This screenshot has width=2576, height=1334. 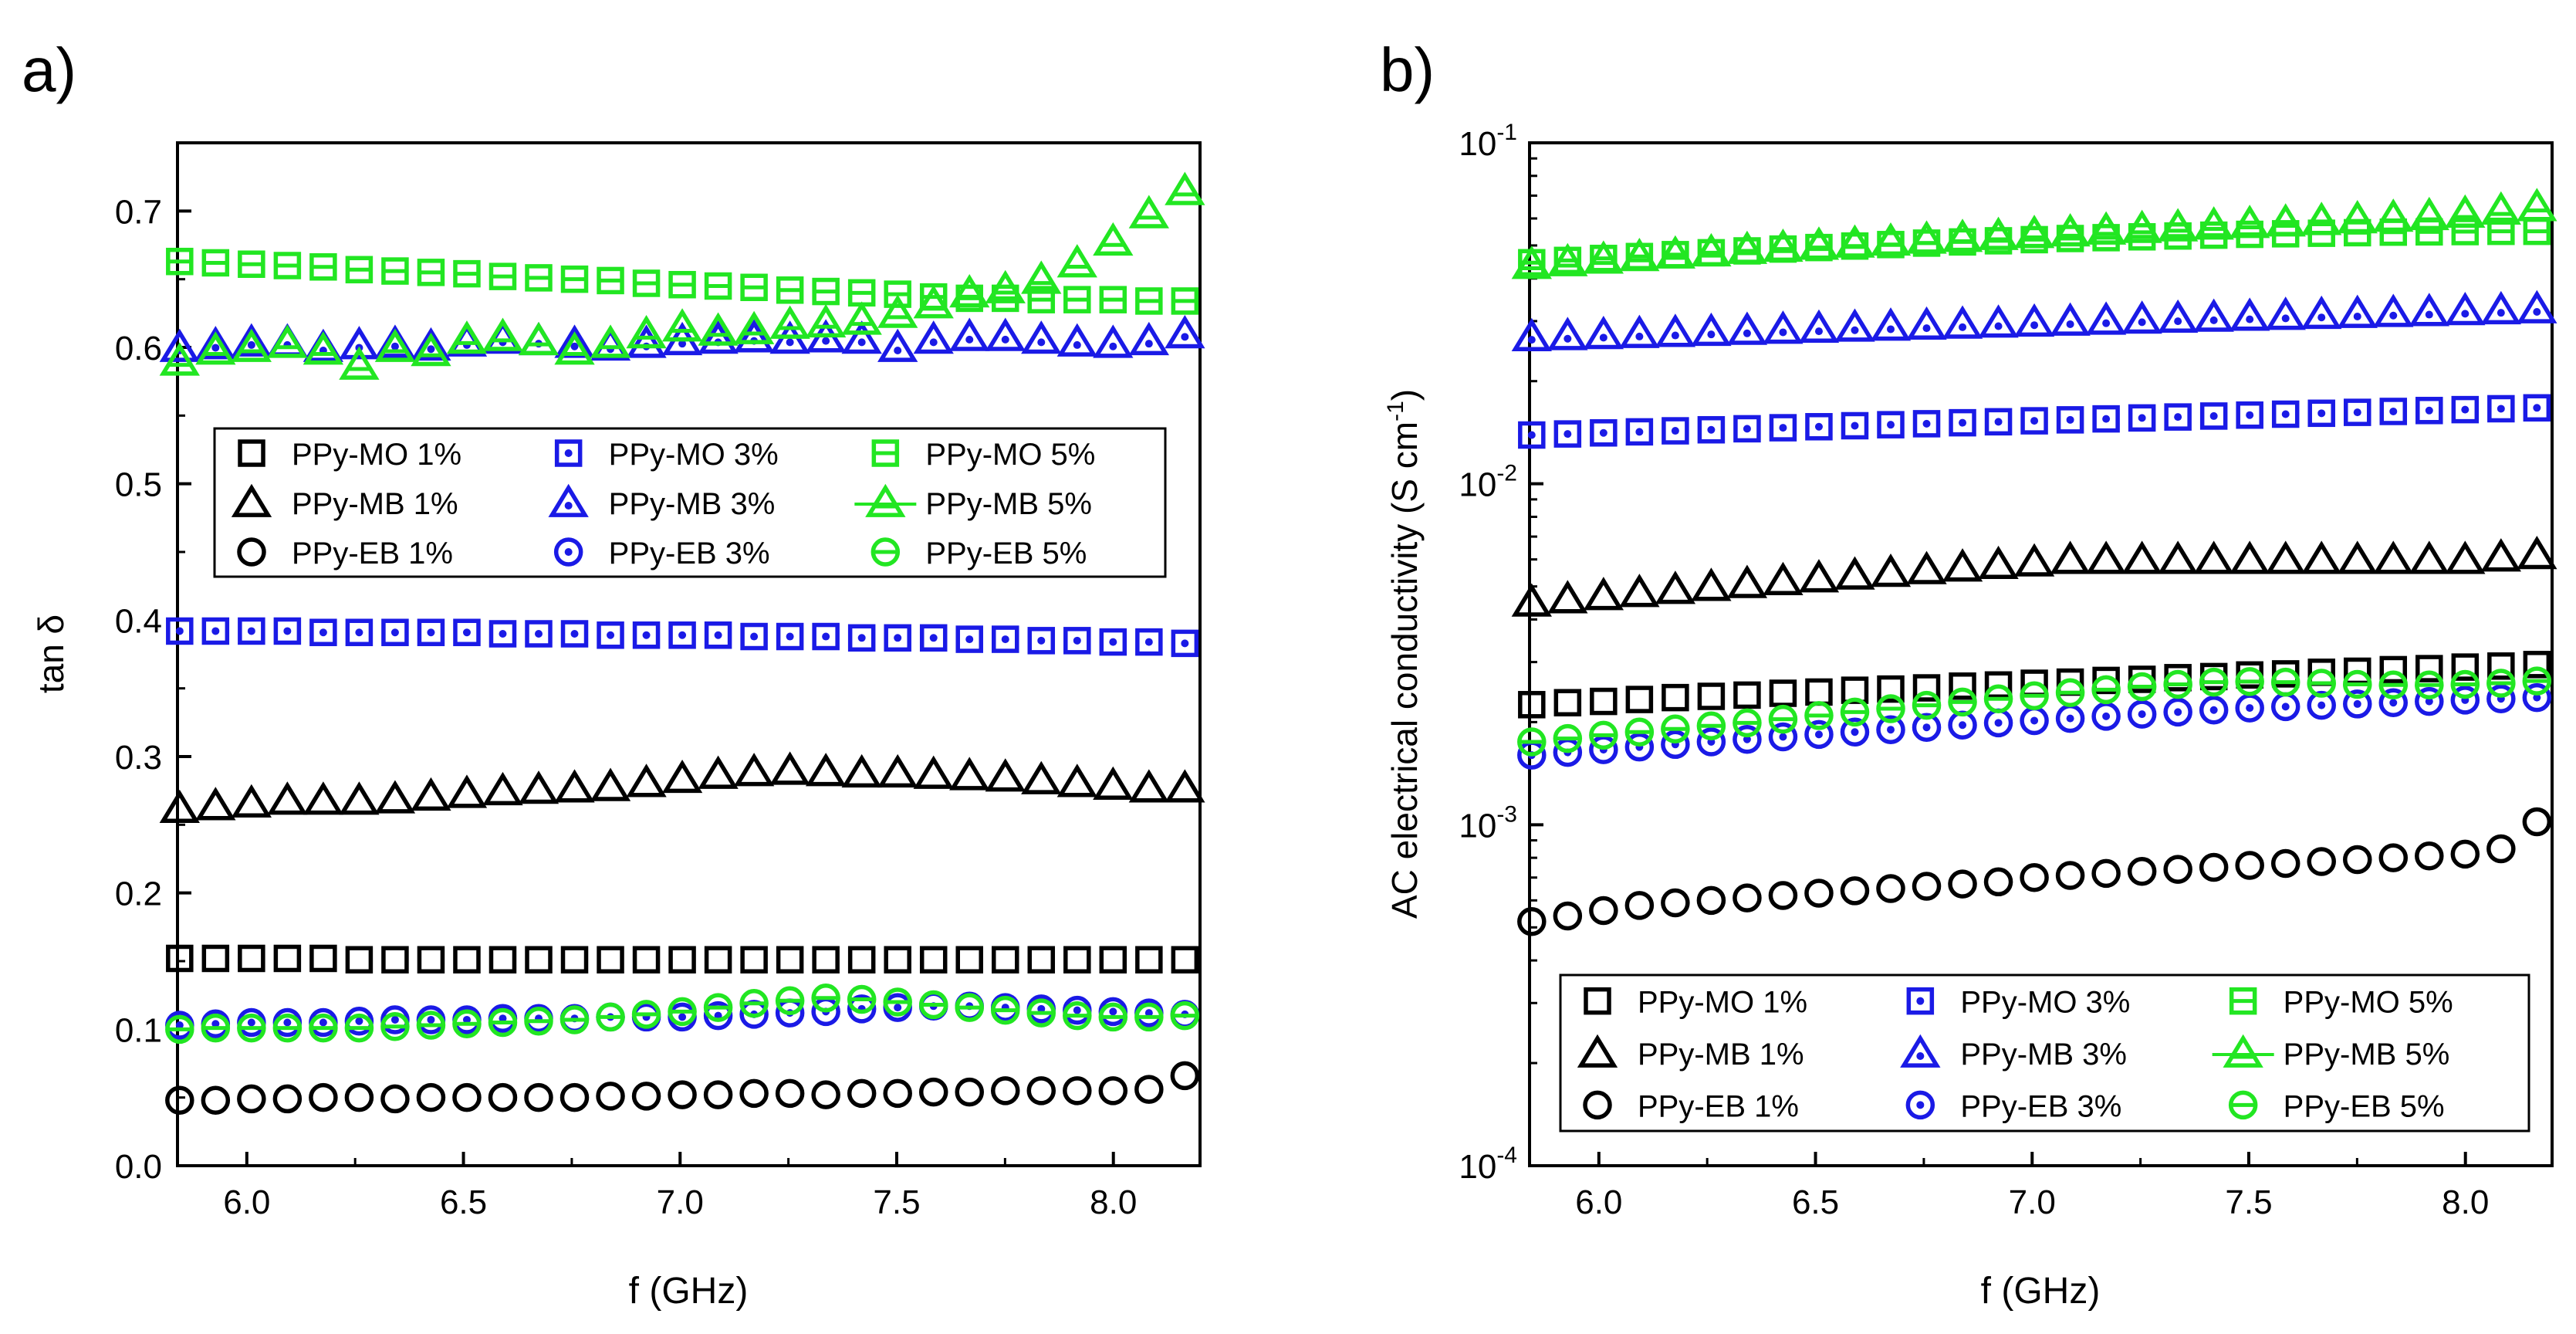 What do you see at coordinates (1718, 1106) in the screenshot?
I see `legend-label: PPy-EB 1%` at bounding box center [1718, 1106].